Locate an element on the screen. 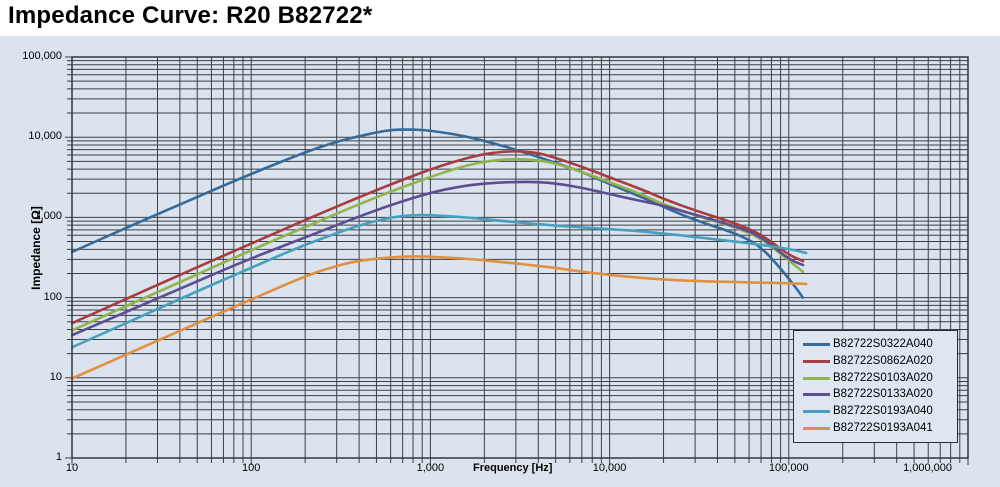 The height and width of the screenshot is (487, 1000). x-axis-title: Frequency [Hz] is located at coordinates (513, 468).